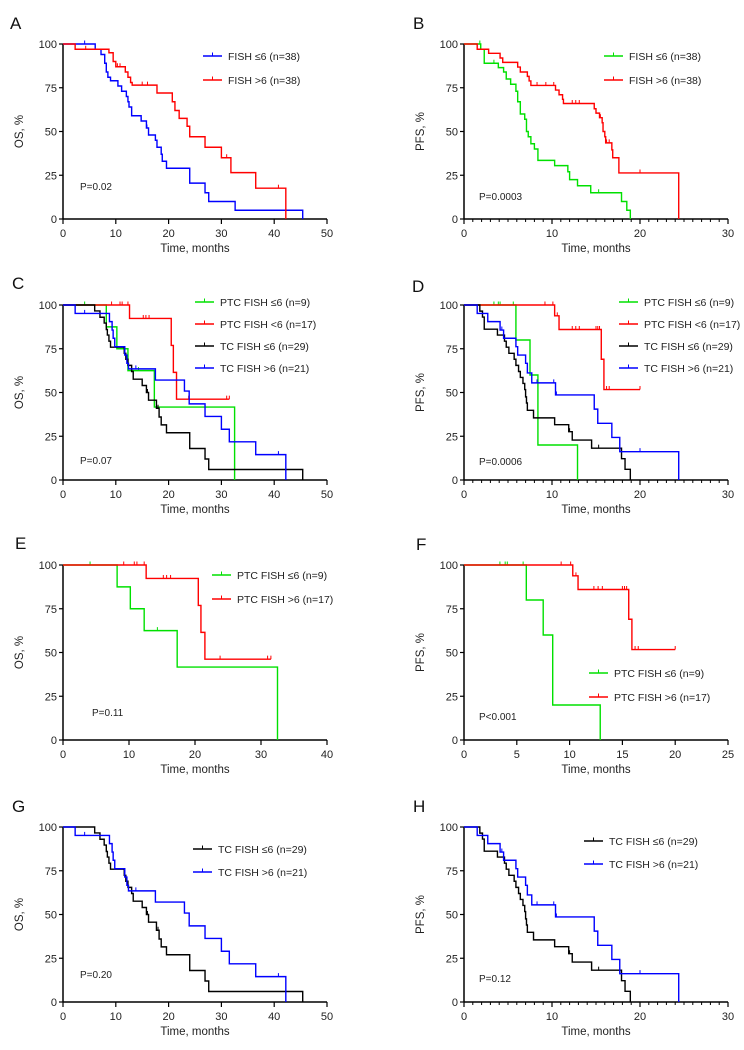 Image resolution: width=744 pixels, height=1050 pixels. Describe the element at coordinates (692, 325) in the screenshot. I see `legend-label: PTC FISH <6 (n=17)` at that location.